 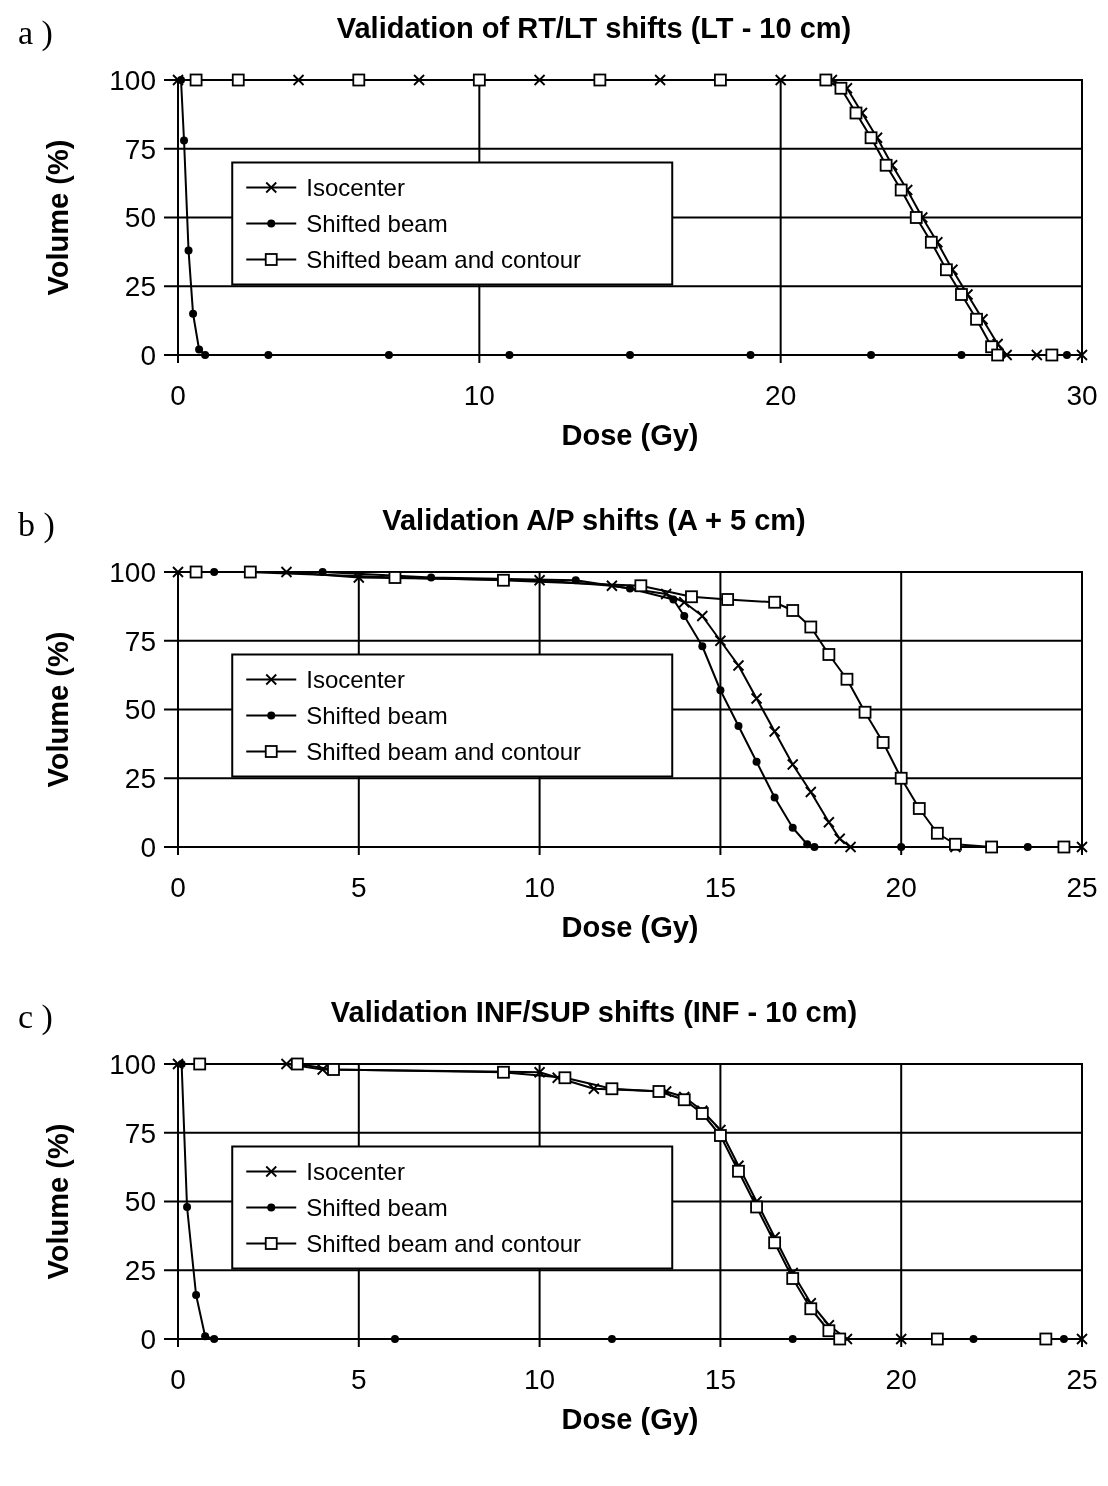 What do you see at coordinates (594, 28) in the screenshot?
I see `chart-title: Validation of RT/LT shifts (LT - 10 cm)` at bounding box center [594, 28].